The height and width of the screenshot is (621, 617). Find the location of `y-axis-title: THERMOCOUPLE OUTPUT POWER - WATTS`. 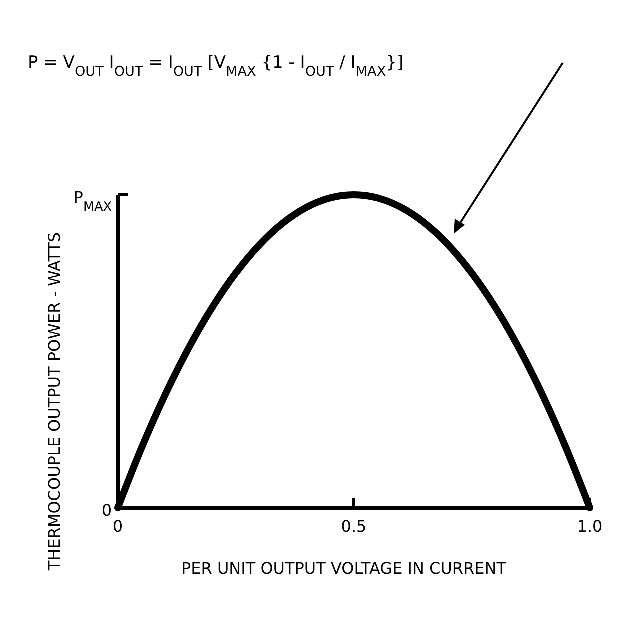

y-axis-title: THERMOCOUPLE OUTPUT POWER - WATTS is located at coordinates (54, 402).